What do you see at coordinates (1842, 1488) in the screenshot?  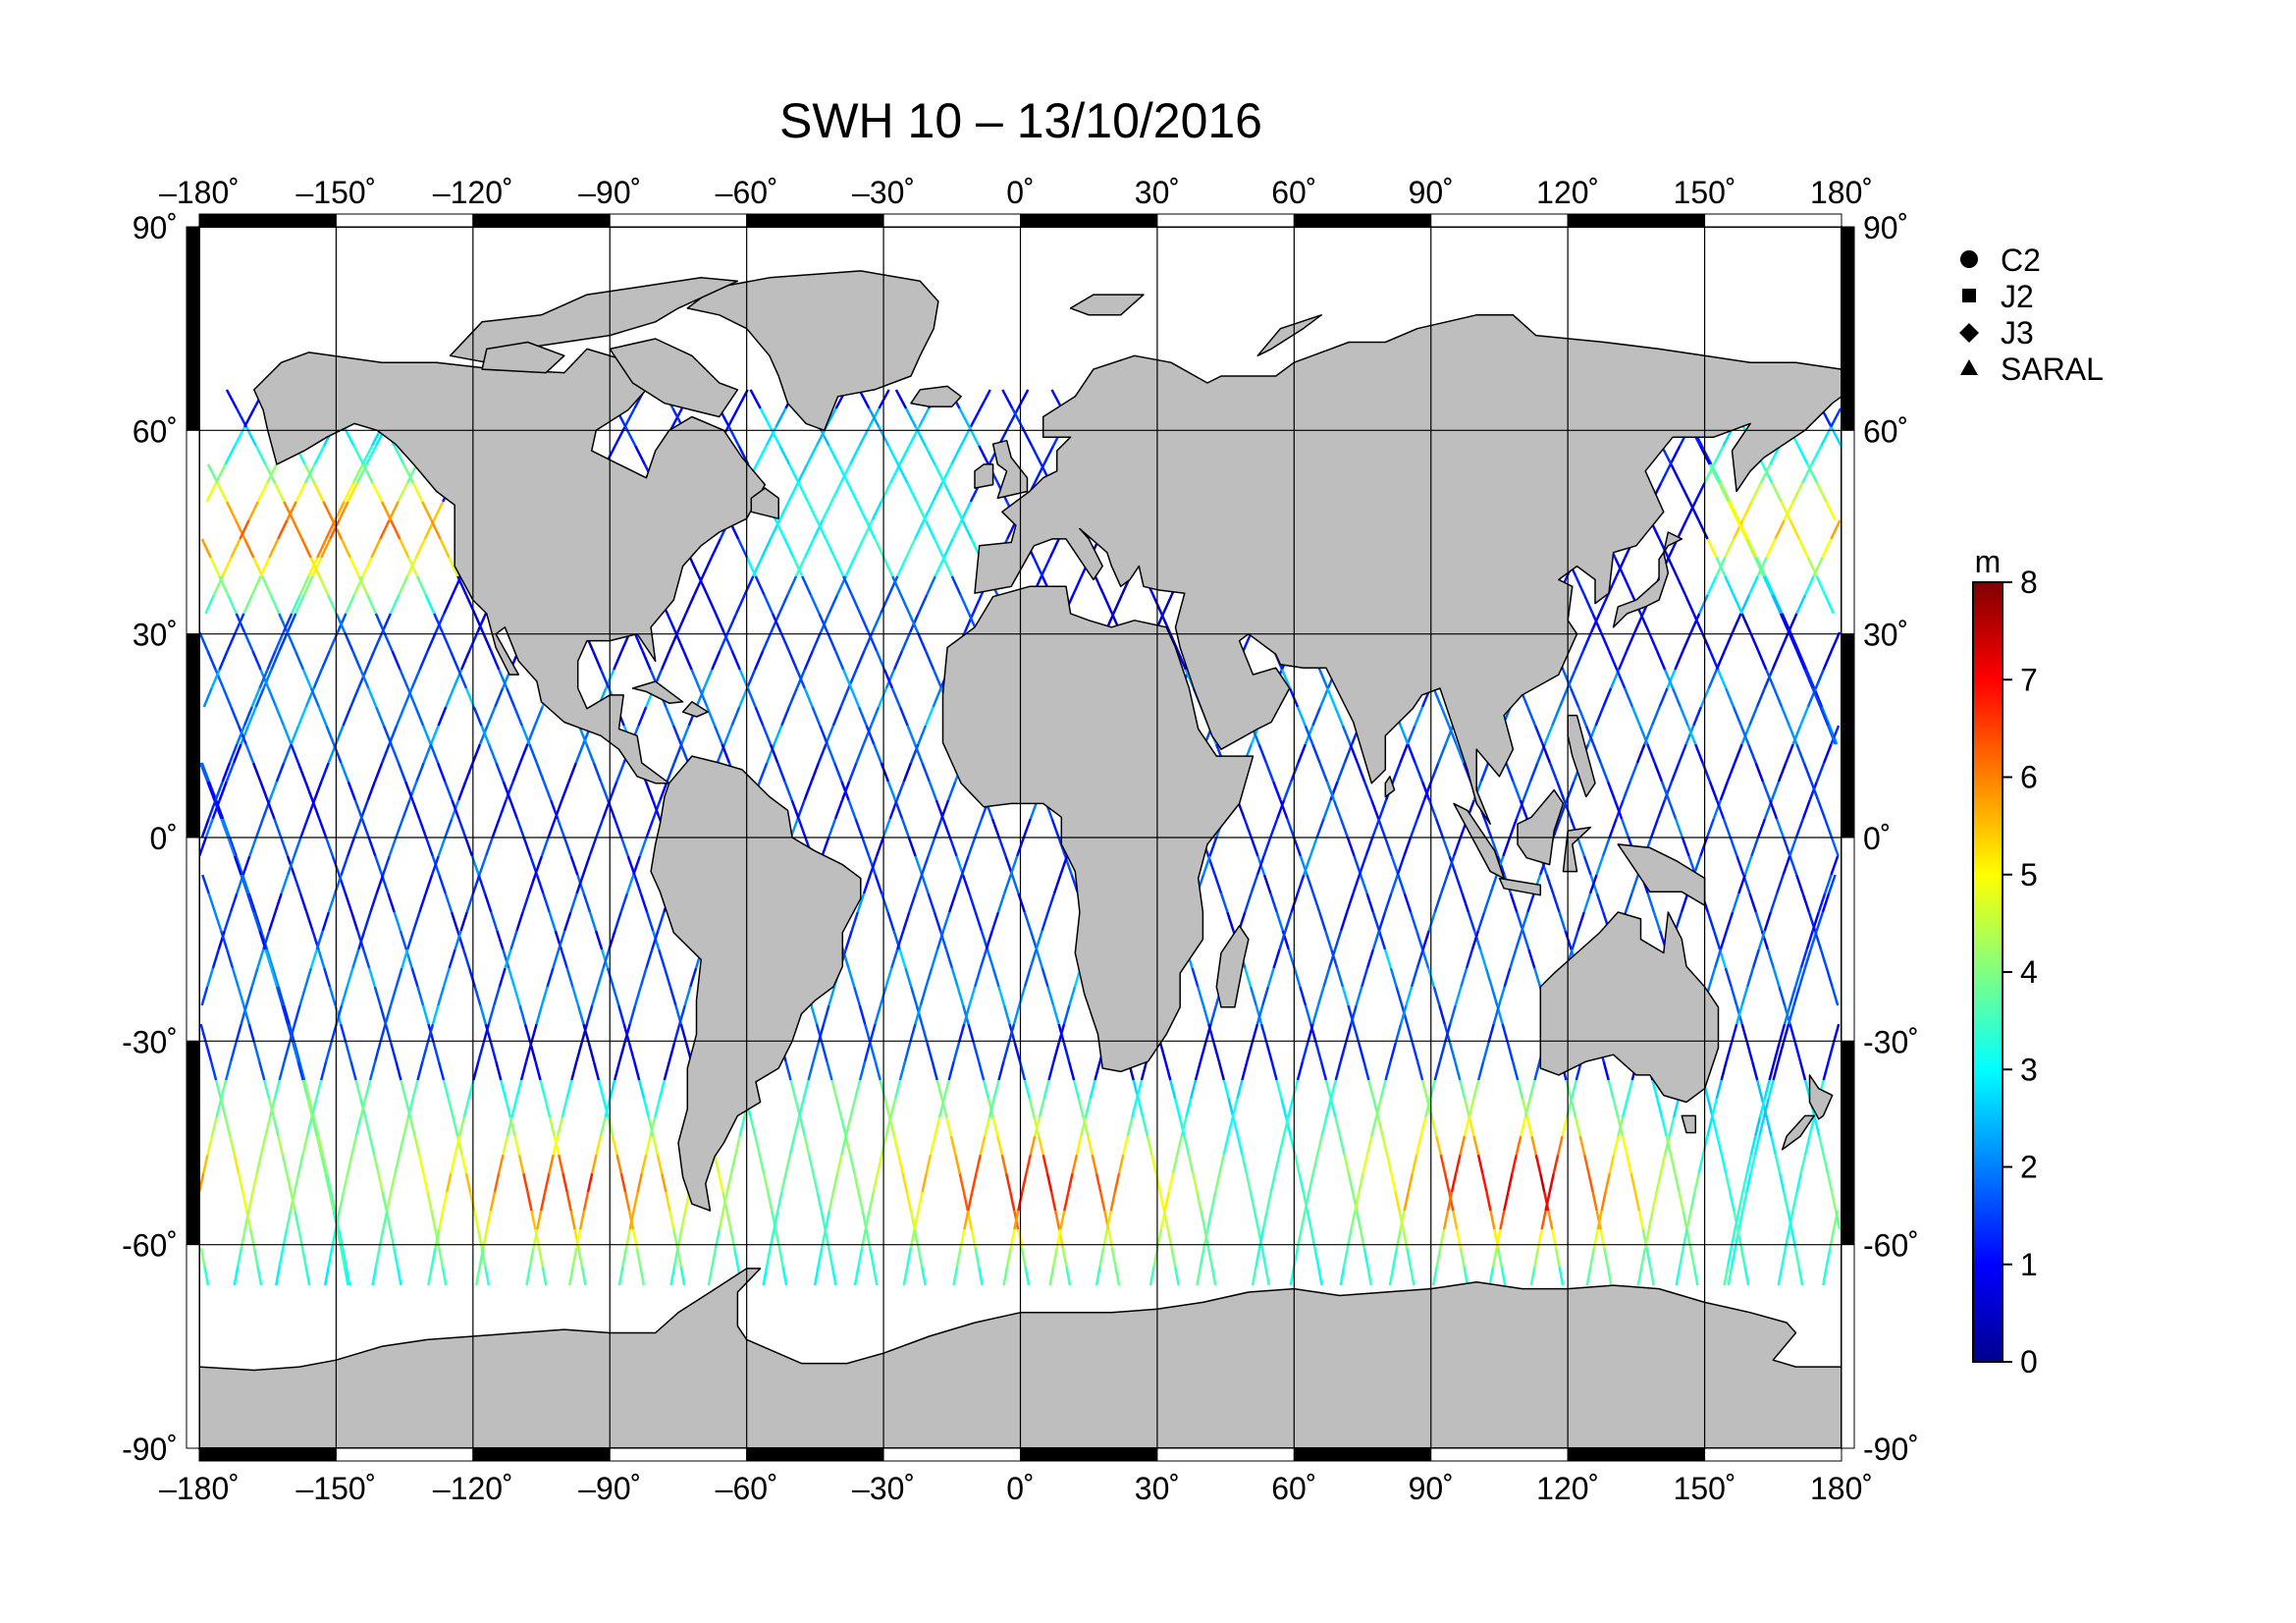 I see `lon-tick-label-bottom: 180˚` at bounding box center [1842, 1488].